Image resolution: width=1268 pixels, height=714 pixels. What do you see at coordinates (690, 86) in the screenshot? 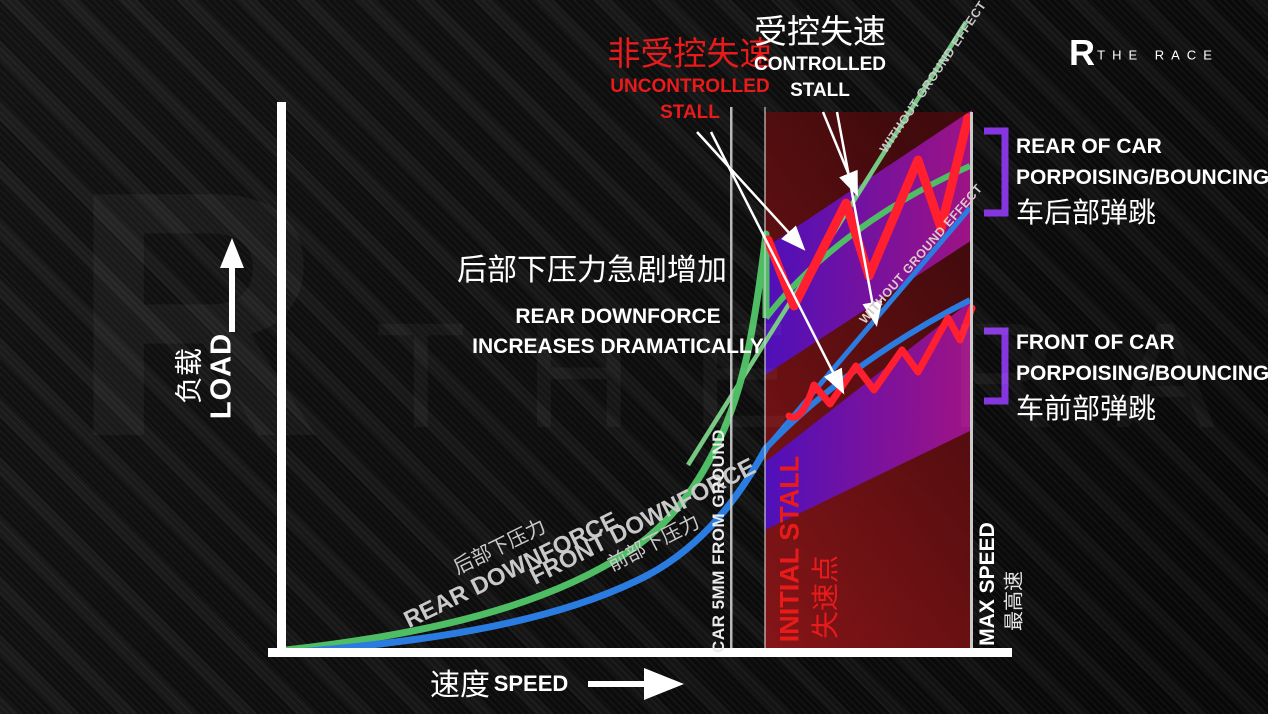
I see `uncontrolled-stall-en1: UNCONTROLLED` at bounding box center [690, 86].